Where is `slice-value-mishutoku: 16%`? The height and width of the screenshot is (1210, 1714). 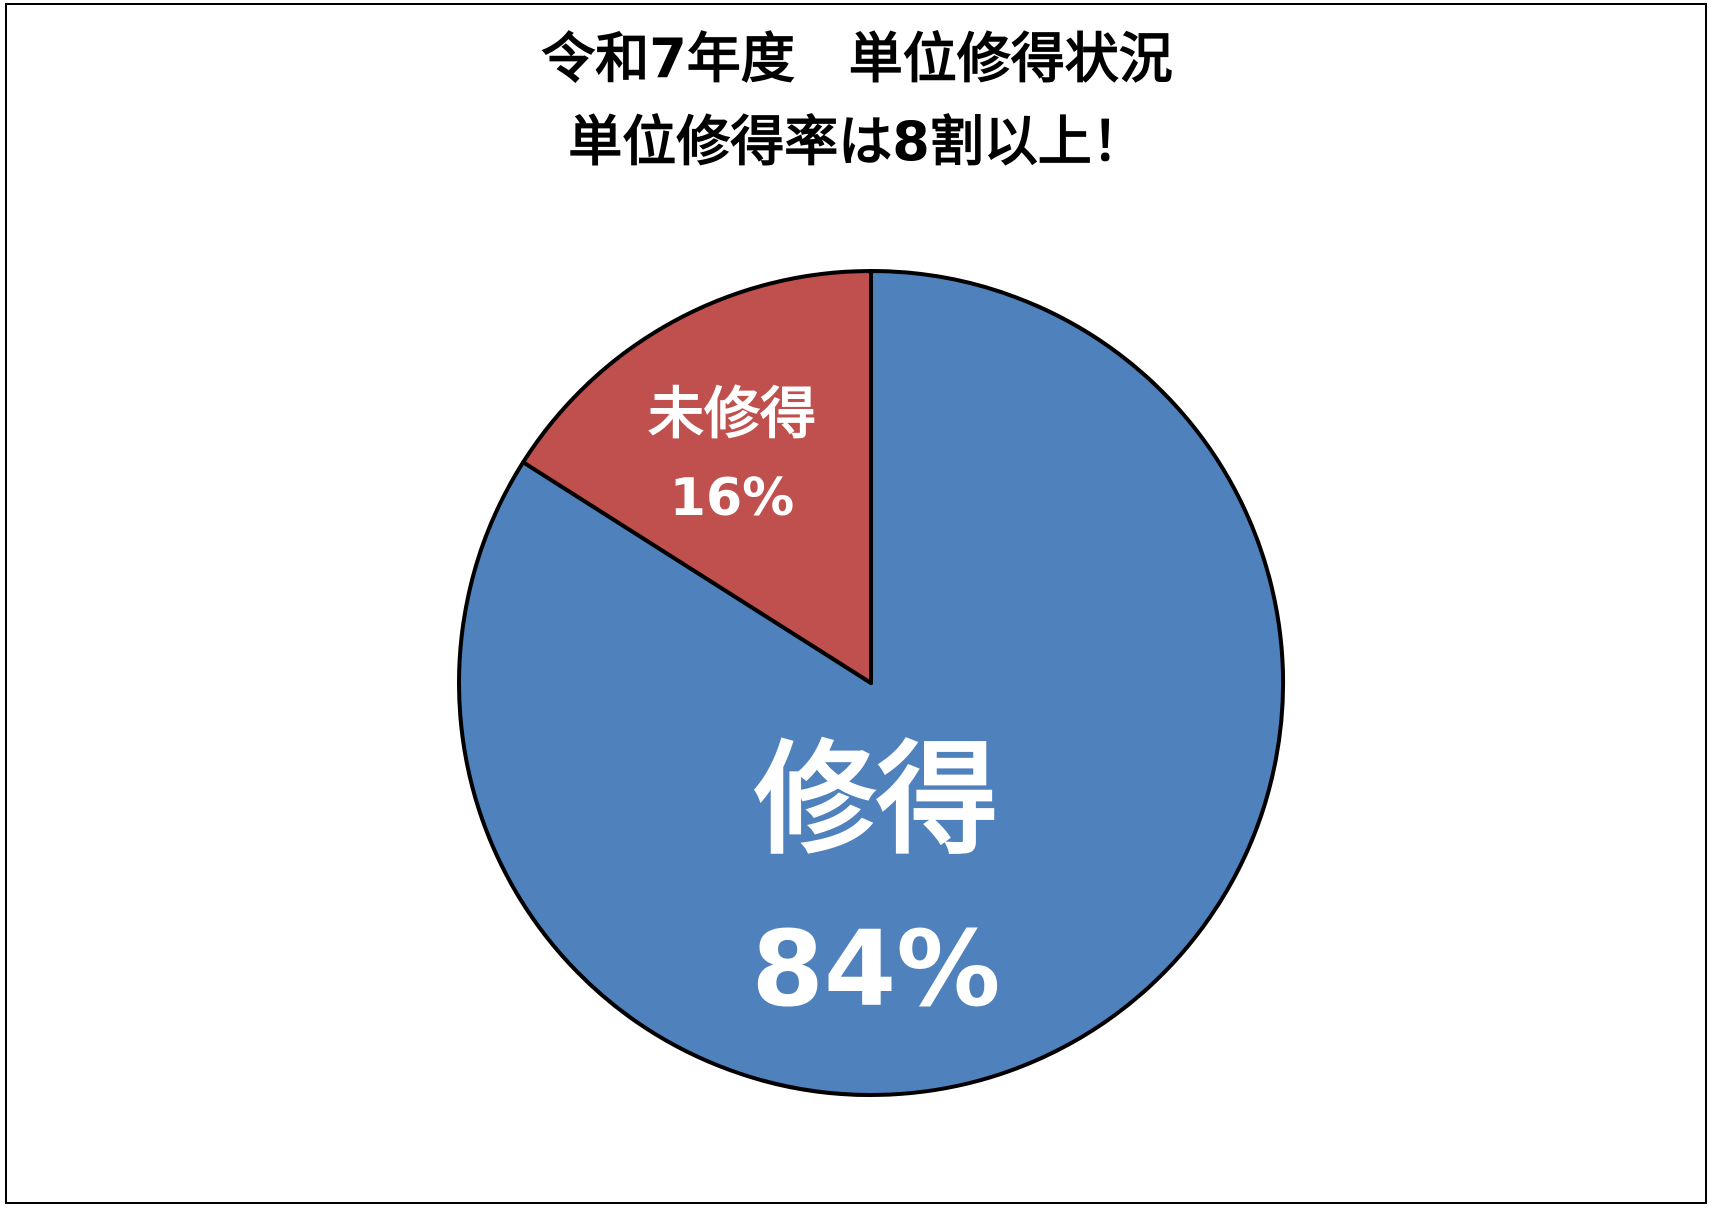 slice-value-mishutoku: 16% is located at coordinates (732, 498).